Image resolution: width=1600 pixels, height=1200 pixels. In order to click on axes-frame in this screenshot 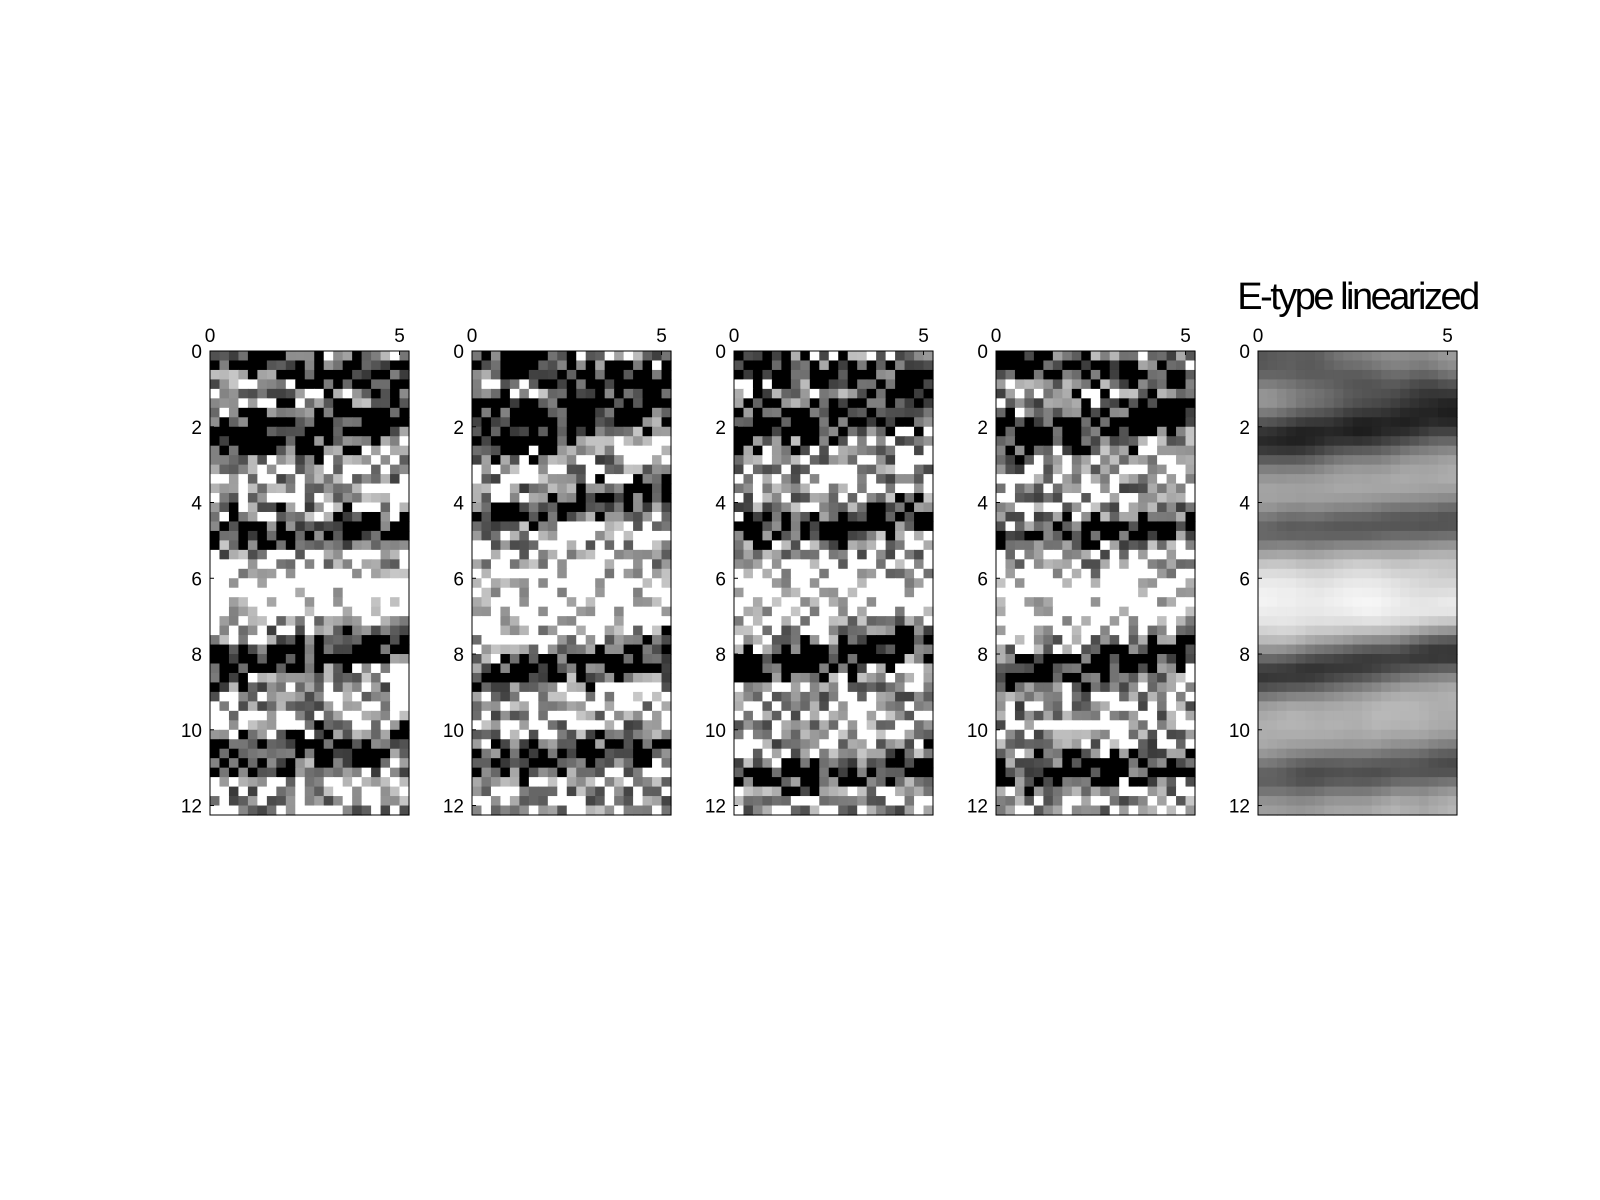, I will do `click(309, 583)`.